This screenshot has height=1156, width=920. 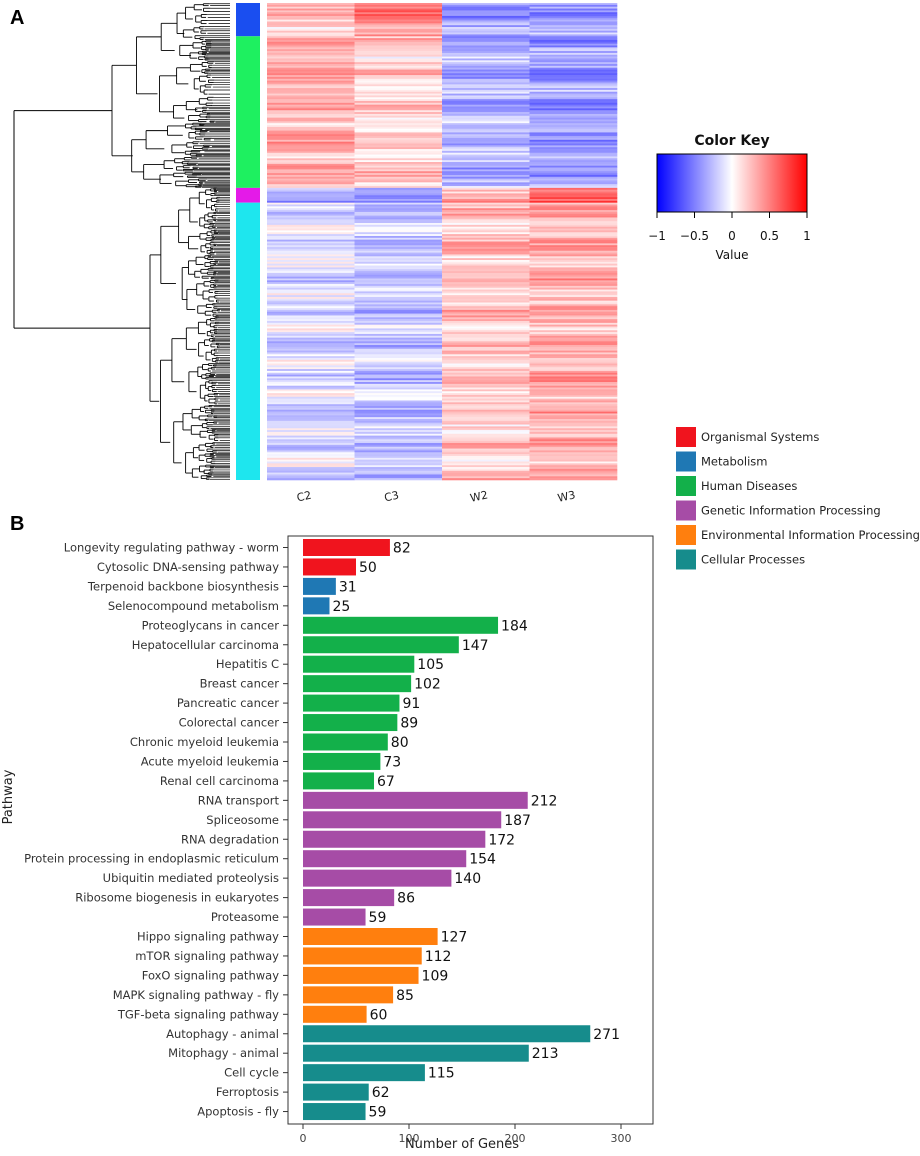 I want to click on category-label: Cytosolic DNA-sensing pathway, so click(x=188, y=567).